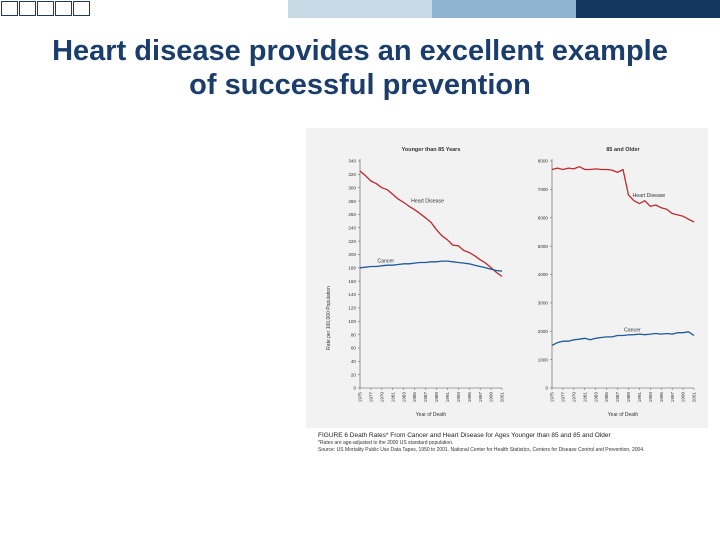  Describe the element at coordinates (354, 374) in the screenshot. I see `y-tick-label: 20` at that location.